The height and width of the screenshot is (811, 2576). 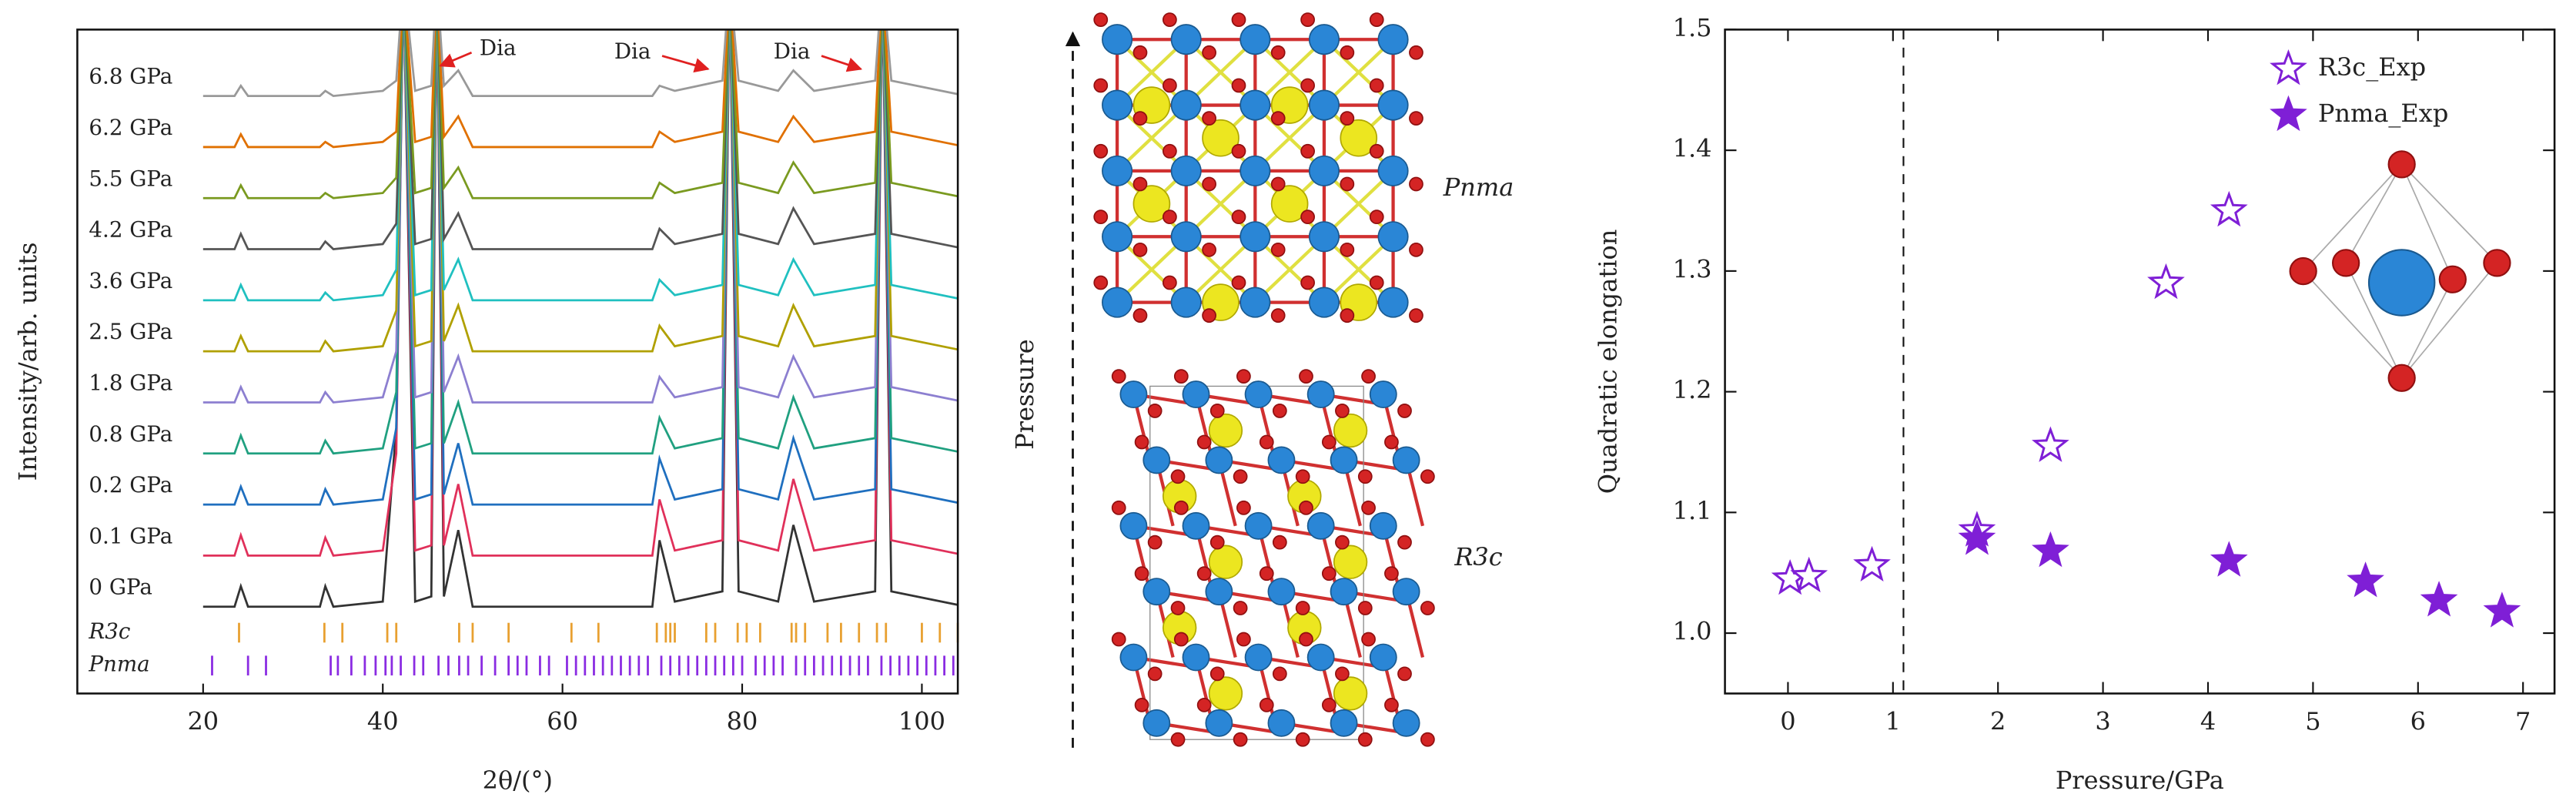 What do you see at coordinates (28, 361) in the screenshot?
I see `y-axis-label: Intensity/arb. units` at bounding box center [28, 361].